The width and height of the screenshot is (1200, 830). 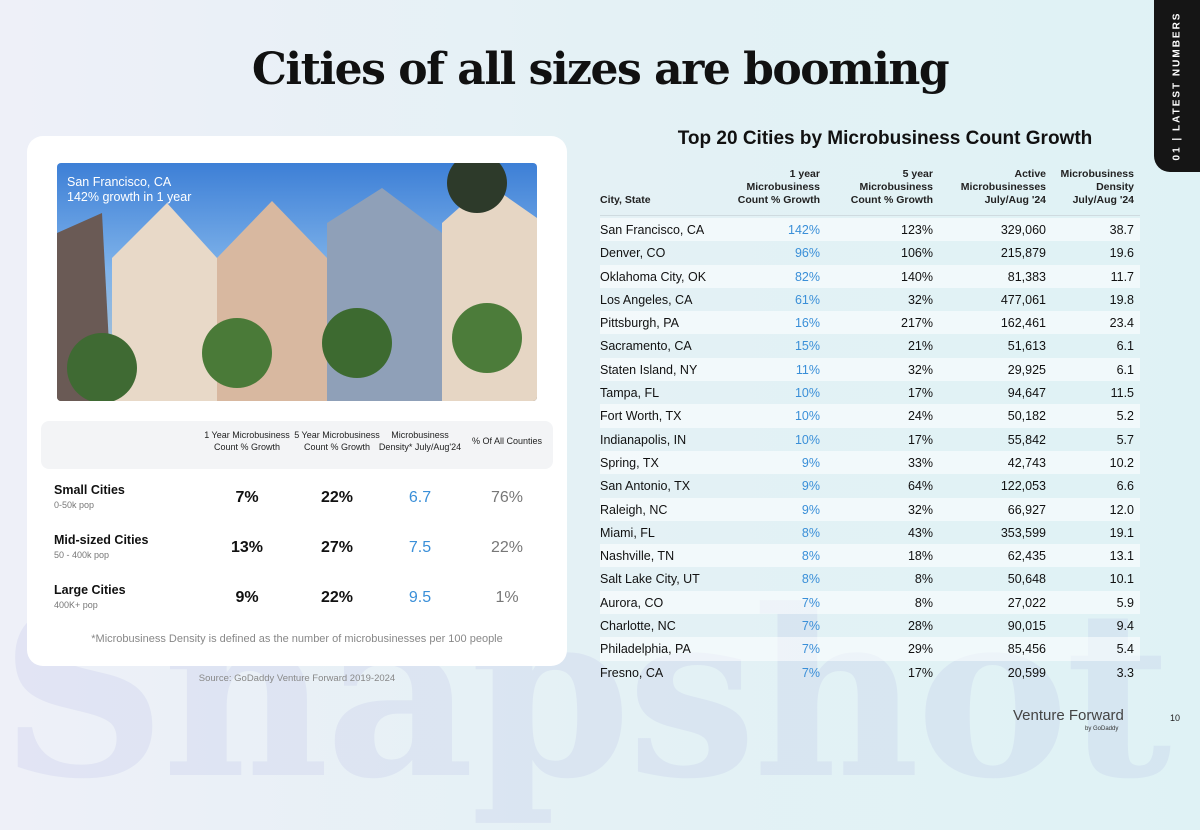 What do you see at coordinates (632, 602) in the screenshot?
I see `cell-city: Aurora, CO` at bounding box center [632, 602].